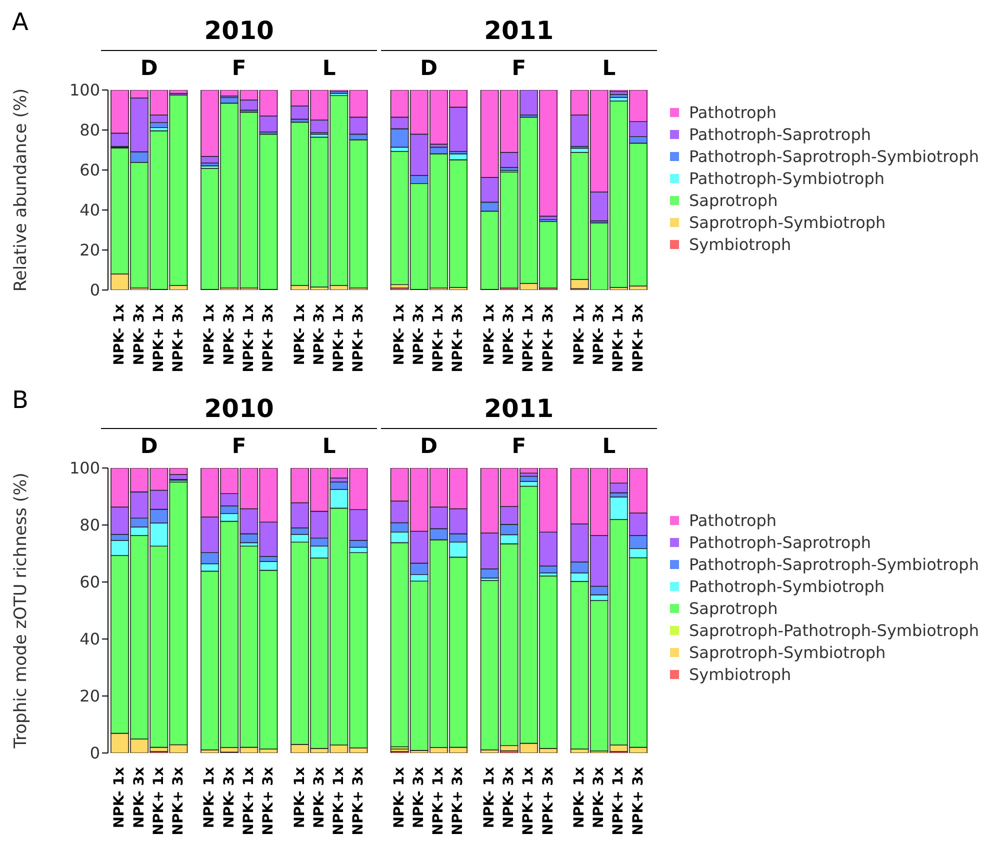  Describe the element at coordinates (20, 400) in the screenshot. I see `text: B` at that location.